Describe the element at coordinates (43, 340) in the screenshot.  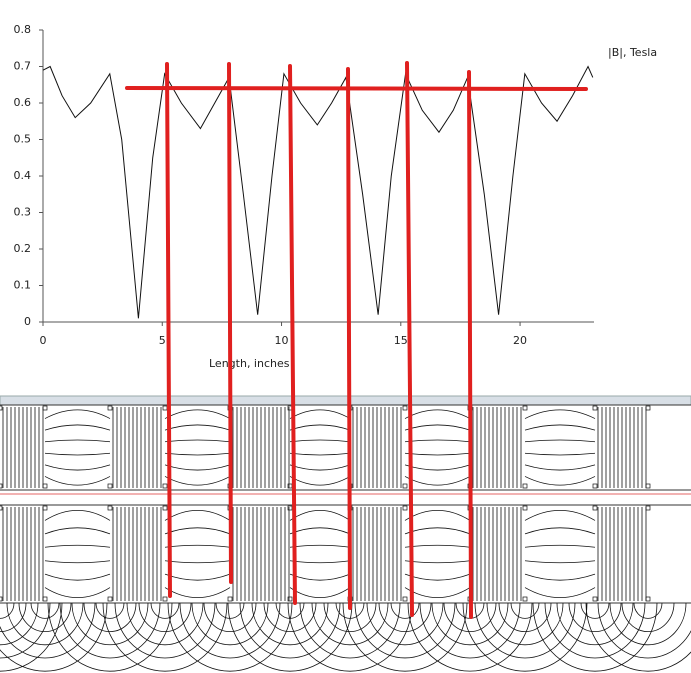
I see `x-tick-label: 0` at that location.